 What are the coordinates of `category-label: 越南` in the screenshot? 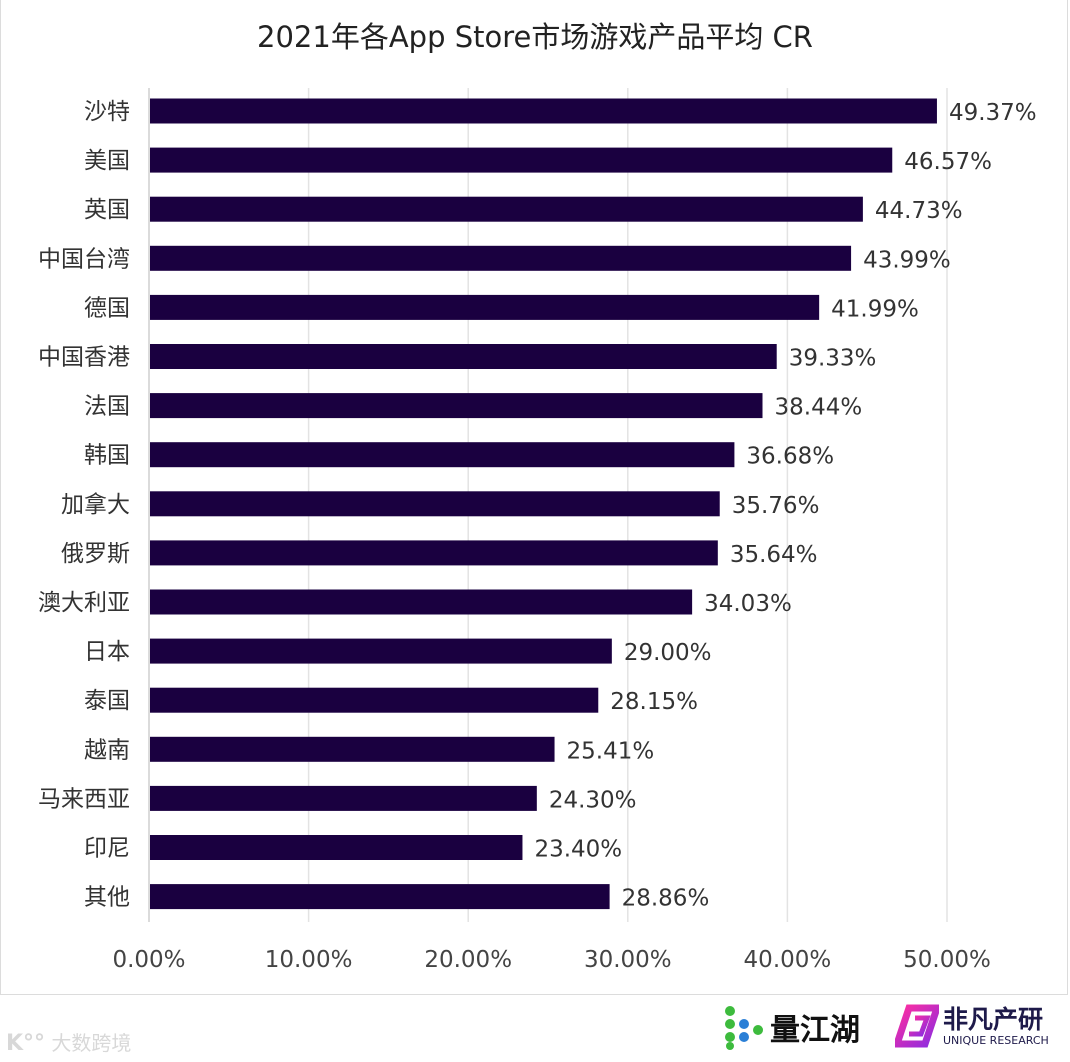 It's located at (107, 750).